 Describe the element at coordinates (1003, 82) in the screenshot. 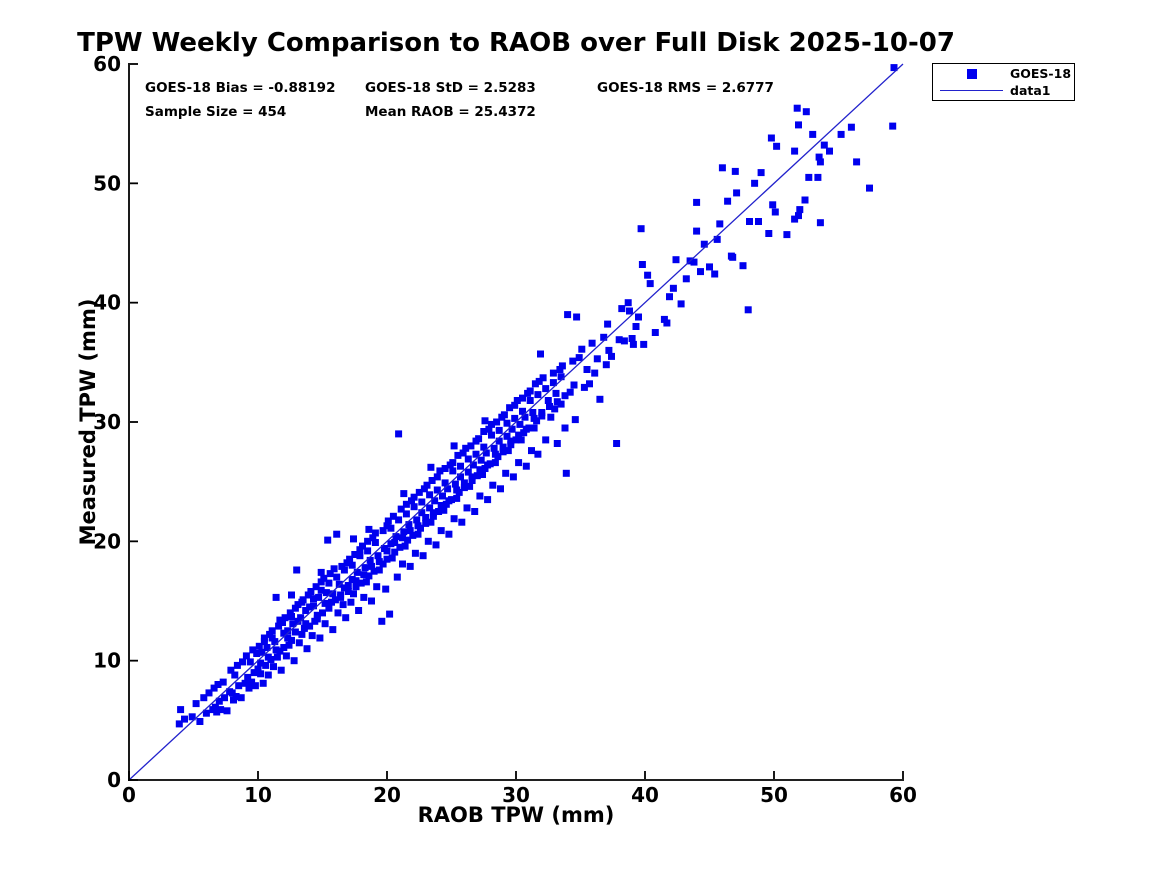

I see `legend-box: GOES-18 data1` at that location.